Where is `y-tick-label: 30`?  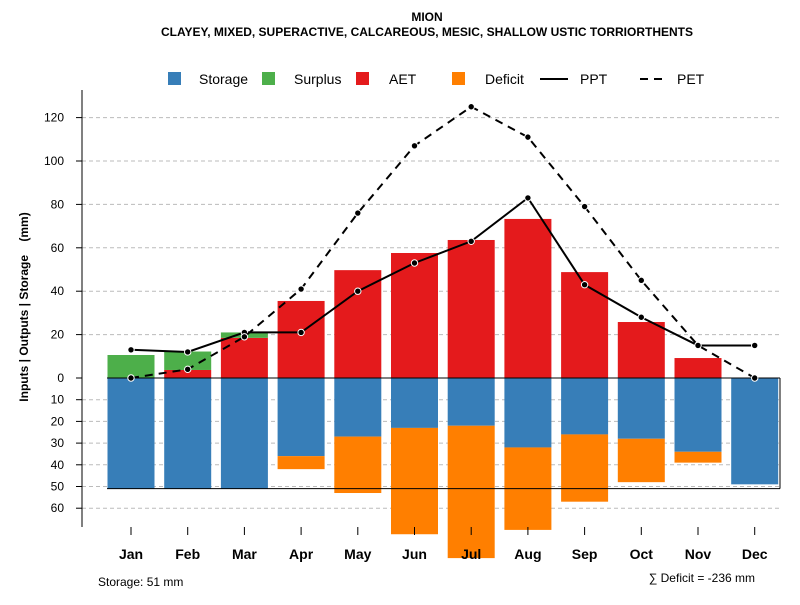
y-tick-label: 30 is located at coordinates (58, 443).